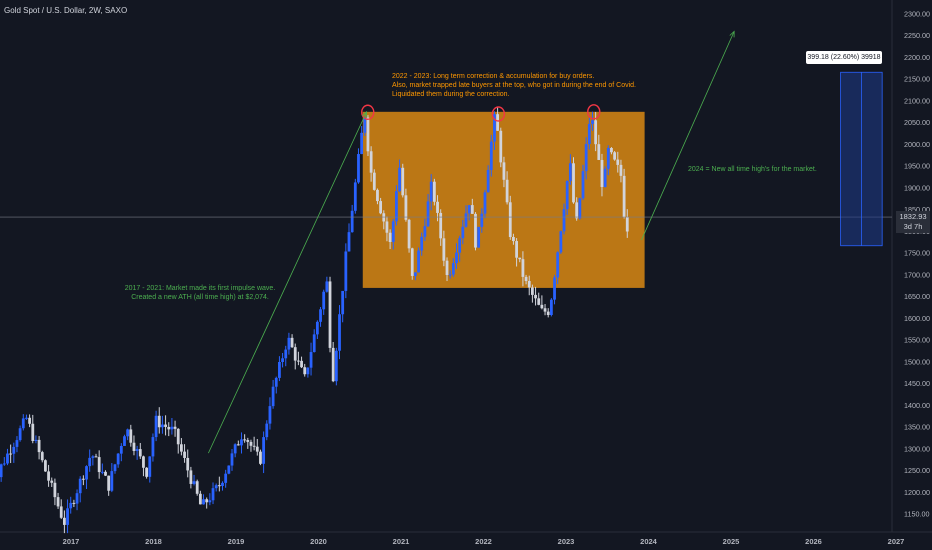 The image size is (932, 550). What do you see at coordinates (71, 541) in the screenshot?
I see `x-tick-label: 2017` at bounding box center [71, 541].